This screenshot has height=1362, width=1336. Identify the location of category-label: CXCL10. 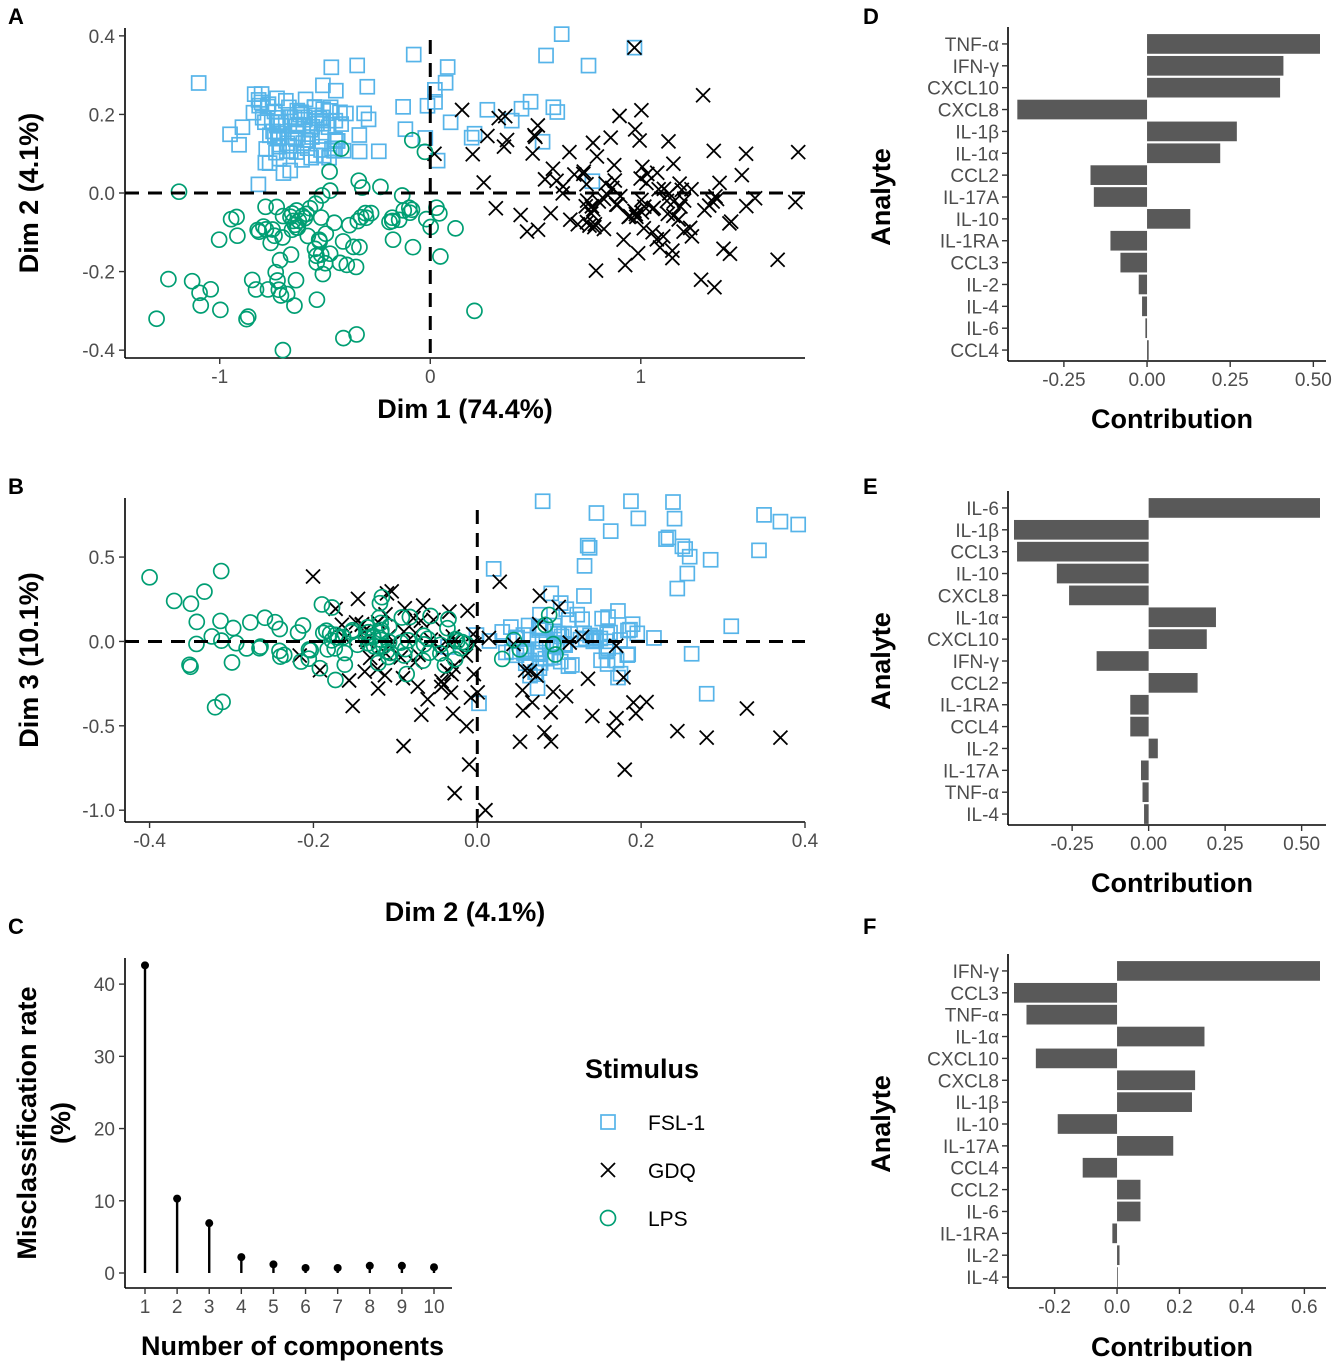
(963, 640).